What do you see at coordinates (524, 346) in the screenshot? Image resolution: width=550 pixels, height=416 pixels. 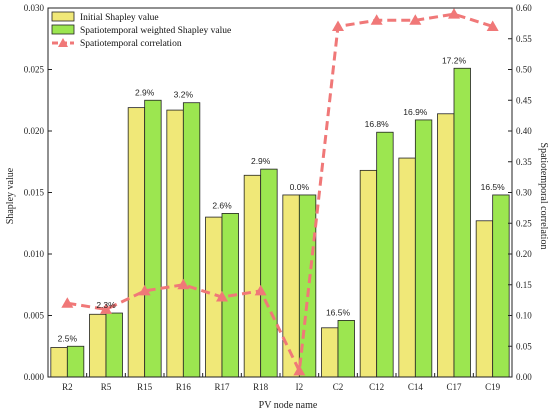 I see `right-tick-label: 0.05` at bounding box center [524, 346].